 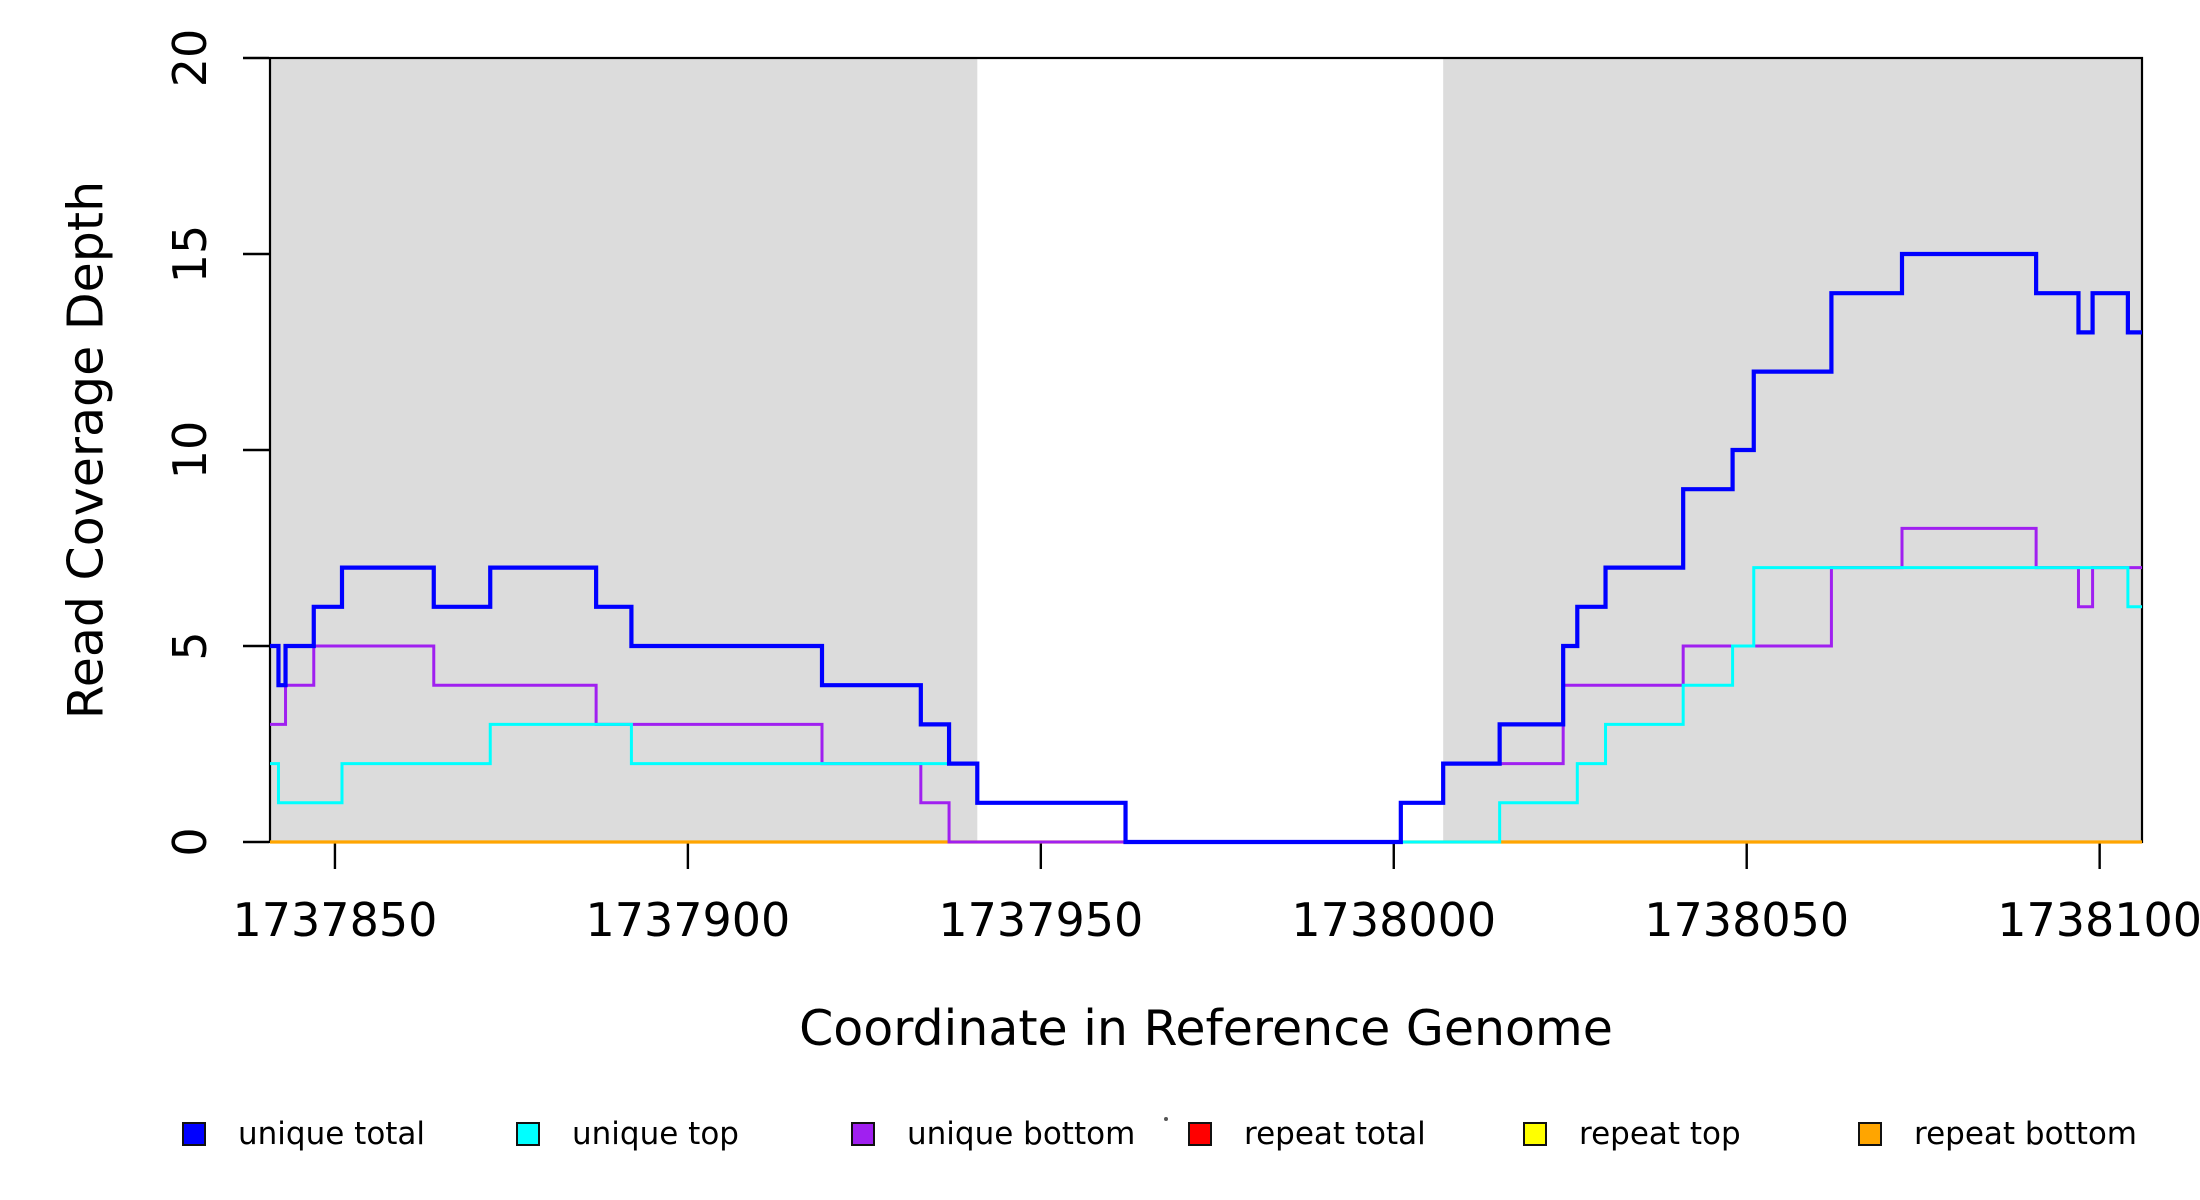 I want to click on x-axis-title: Coordinate in Reference Genome, so click(x=1206, y=1028).